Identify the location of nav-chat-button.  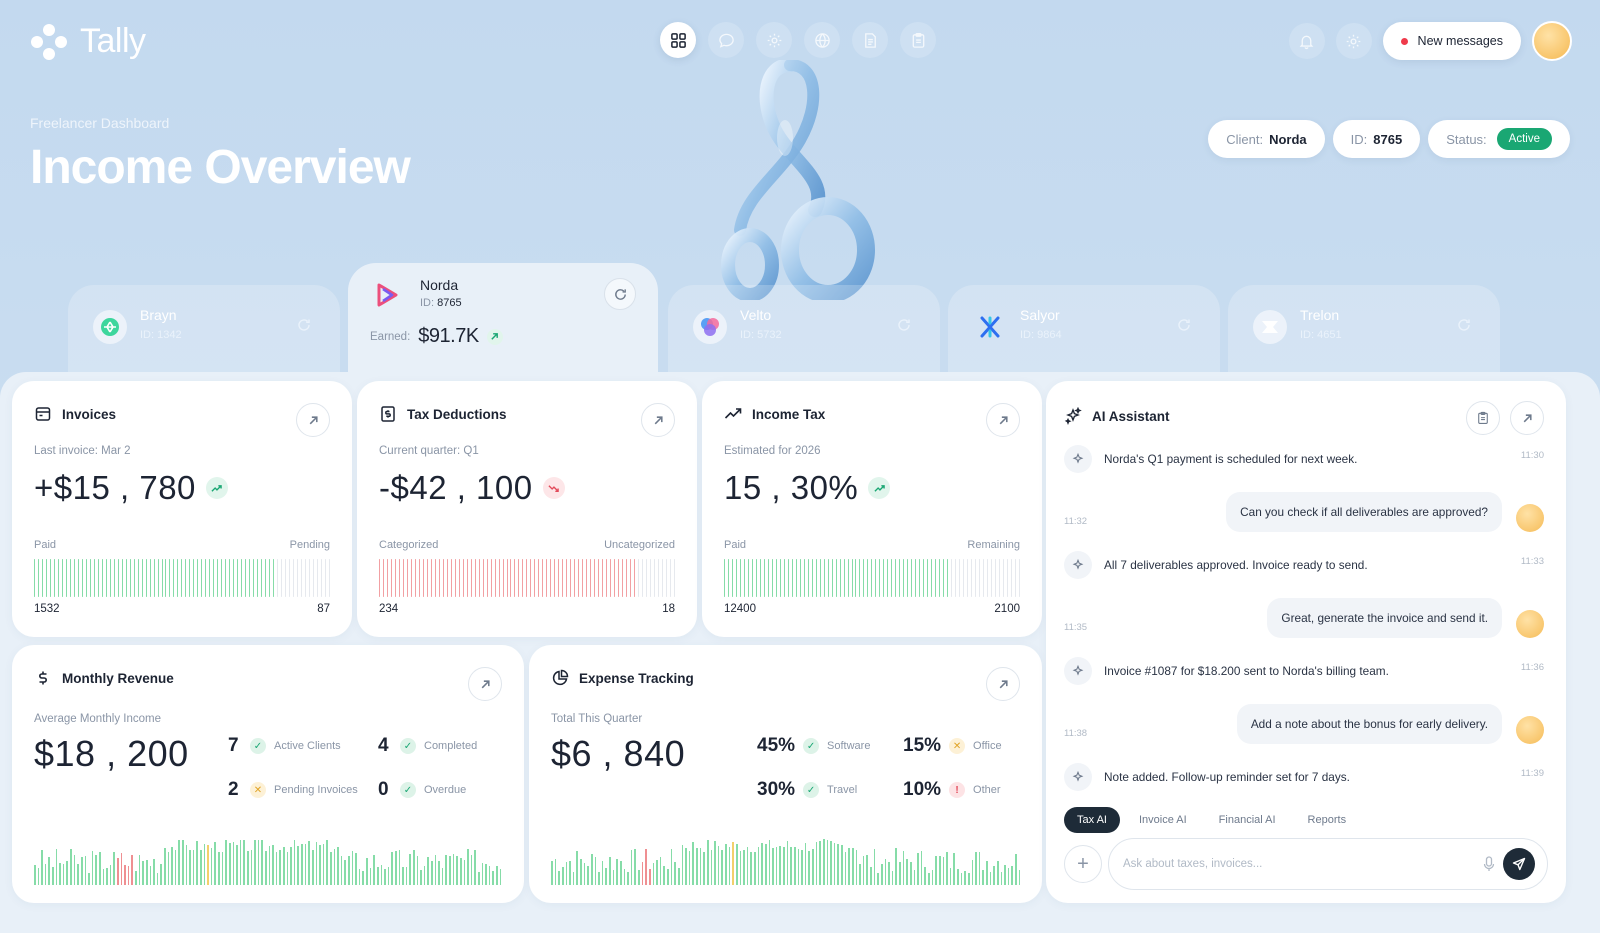
(726, 40).